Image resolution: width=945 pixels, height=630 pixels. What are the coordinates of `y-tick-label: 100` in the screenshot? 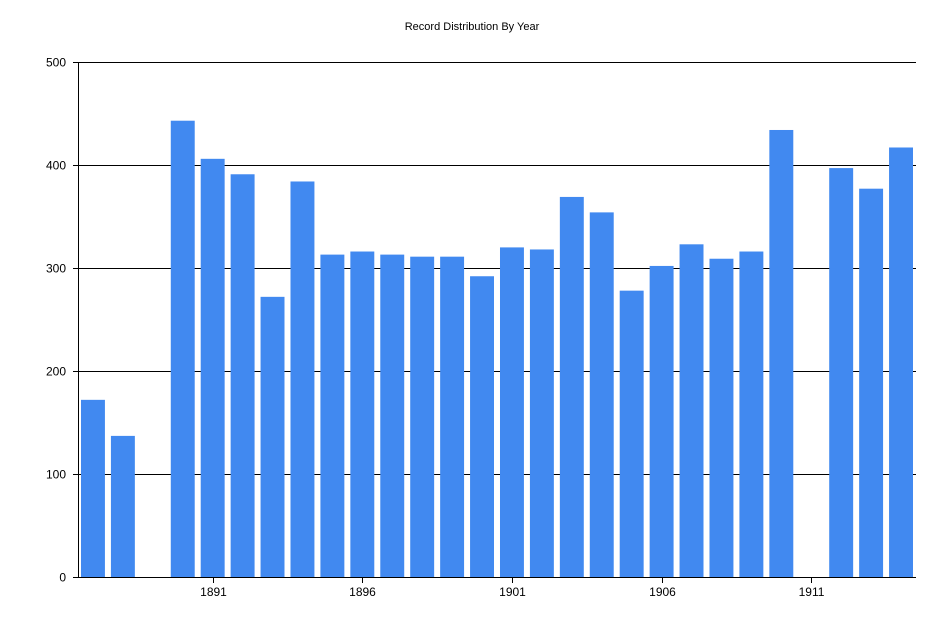 It's located at (56, 475).